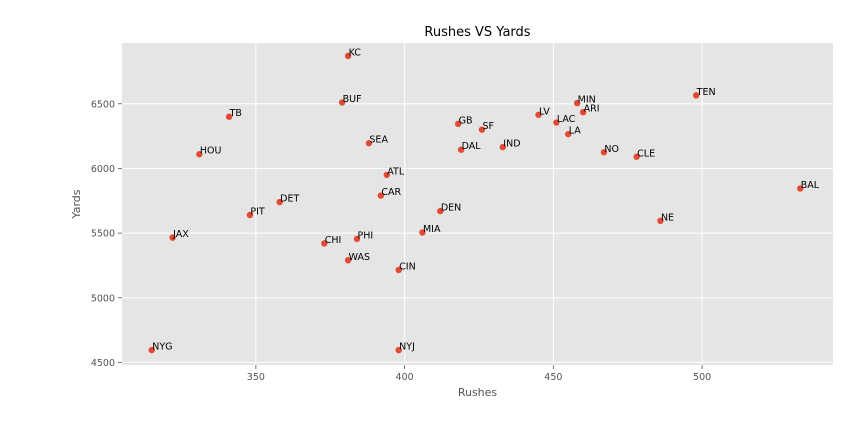 Image resolution: width=864 pixels, height=437 pixels. What do you see at coordinates (667, 217) in the screenshot?
I see `data-label-ne: NE` at bounding box center [667, 217].